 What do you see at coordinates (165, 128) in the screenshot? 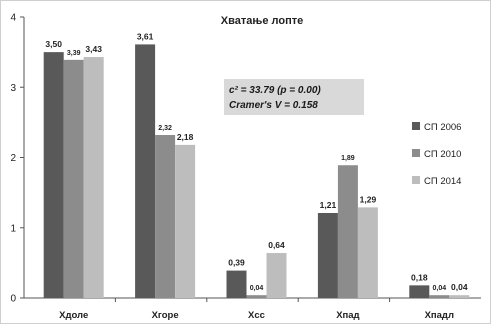
I see `data-label: 2,32` at bounding box center [165, 128].